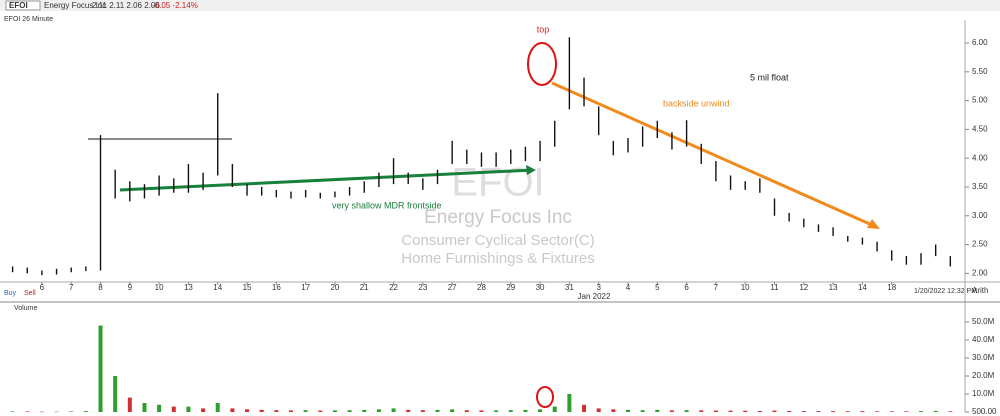 This screenshot has width=1000, height=416. I want to click on watermark-name: Energy Focus Inc, so click(498, 217).